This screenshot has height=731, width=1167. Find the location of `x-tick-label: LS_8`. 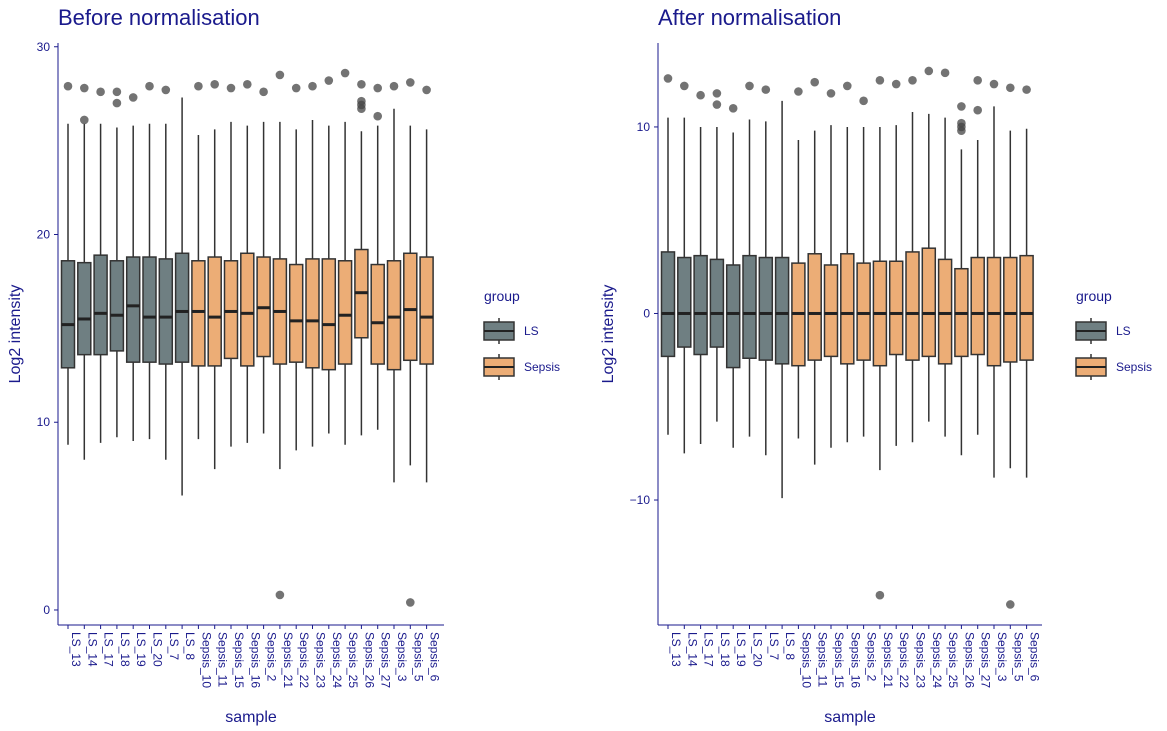

x-tick-label: LS_8 is located at coordinates (790, 646).